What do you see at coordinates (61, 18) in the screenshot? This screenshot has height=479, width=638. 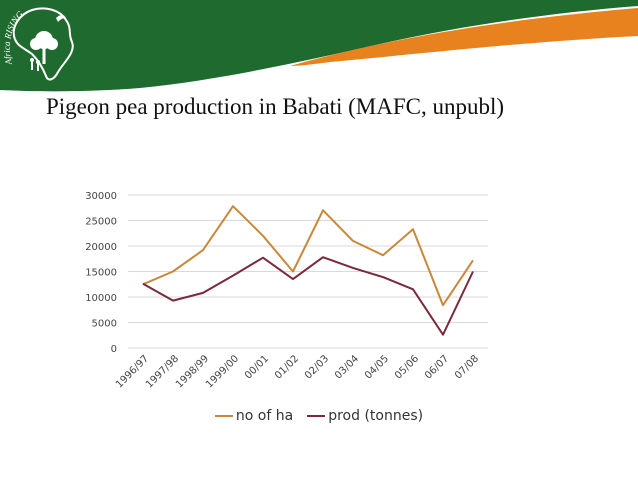 I see `bird-icon` at bounding box center [61, 18].